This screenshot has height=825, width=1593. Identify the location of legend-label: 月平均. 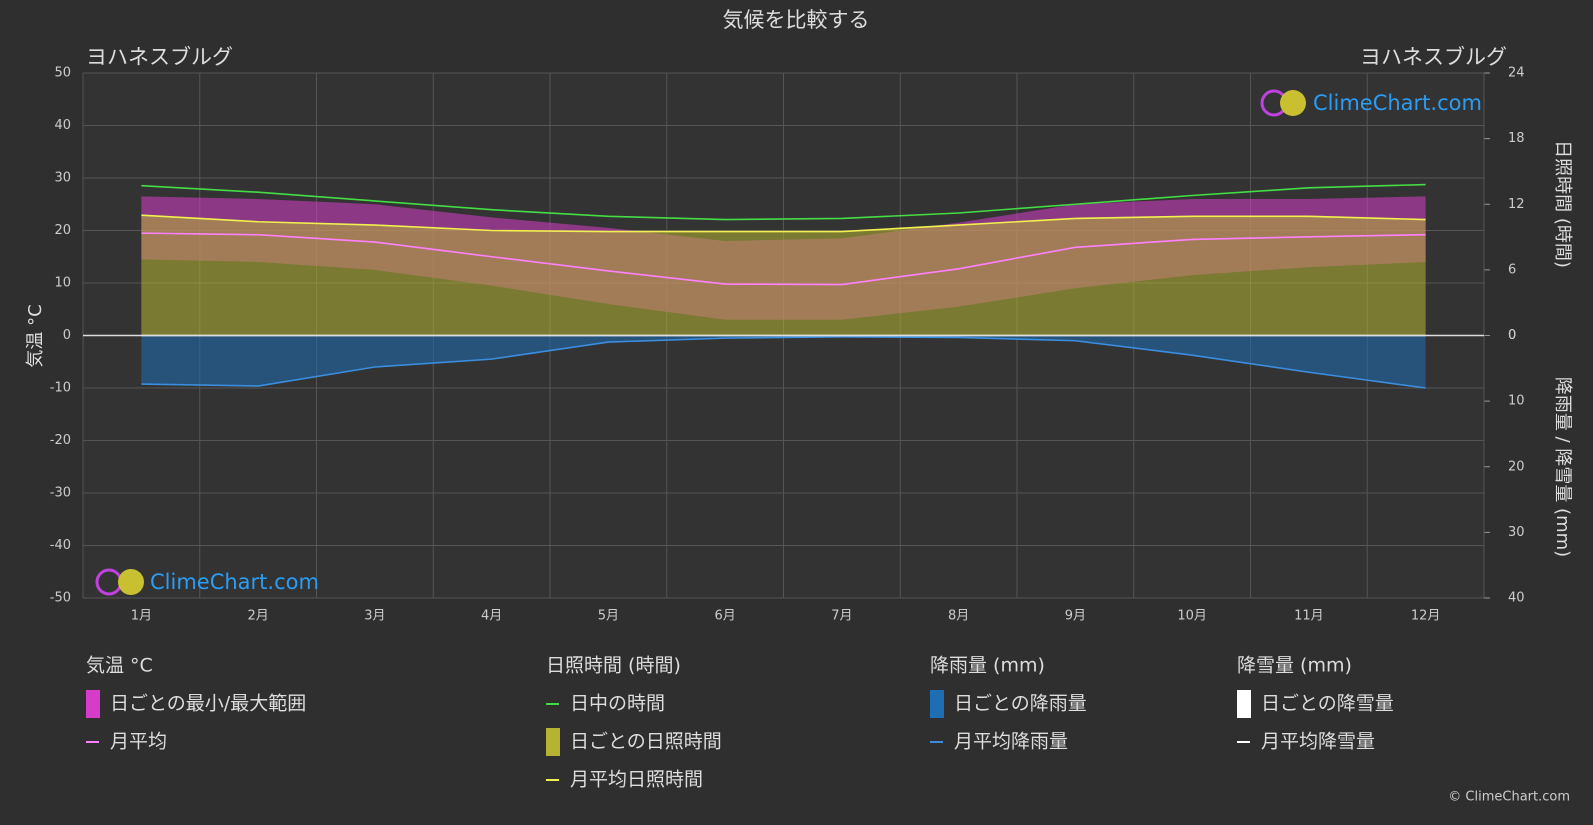
(138, 742).